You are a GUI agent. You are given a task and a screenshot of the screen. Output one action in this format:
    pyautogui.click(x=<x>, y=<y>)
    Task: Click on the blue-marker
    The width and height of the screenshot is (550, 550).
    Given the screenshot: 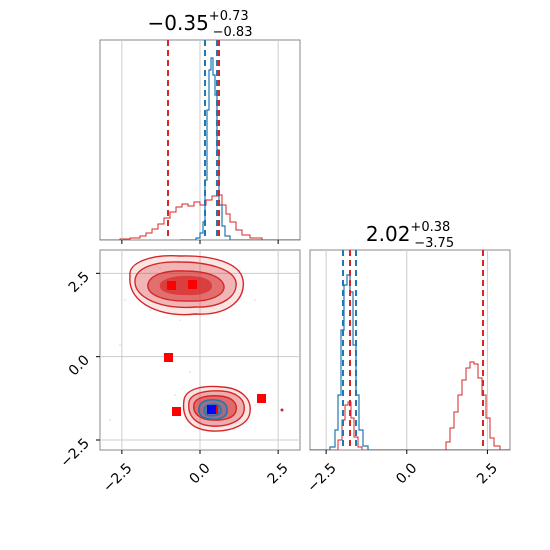 What is the action you would take?
    pyautogui.click(x=211, y=409)
    